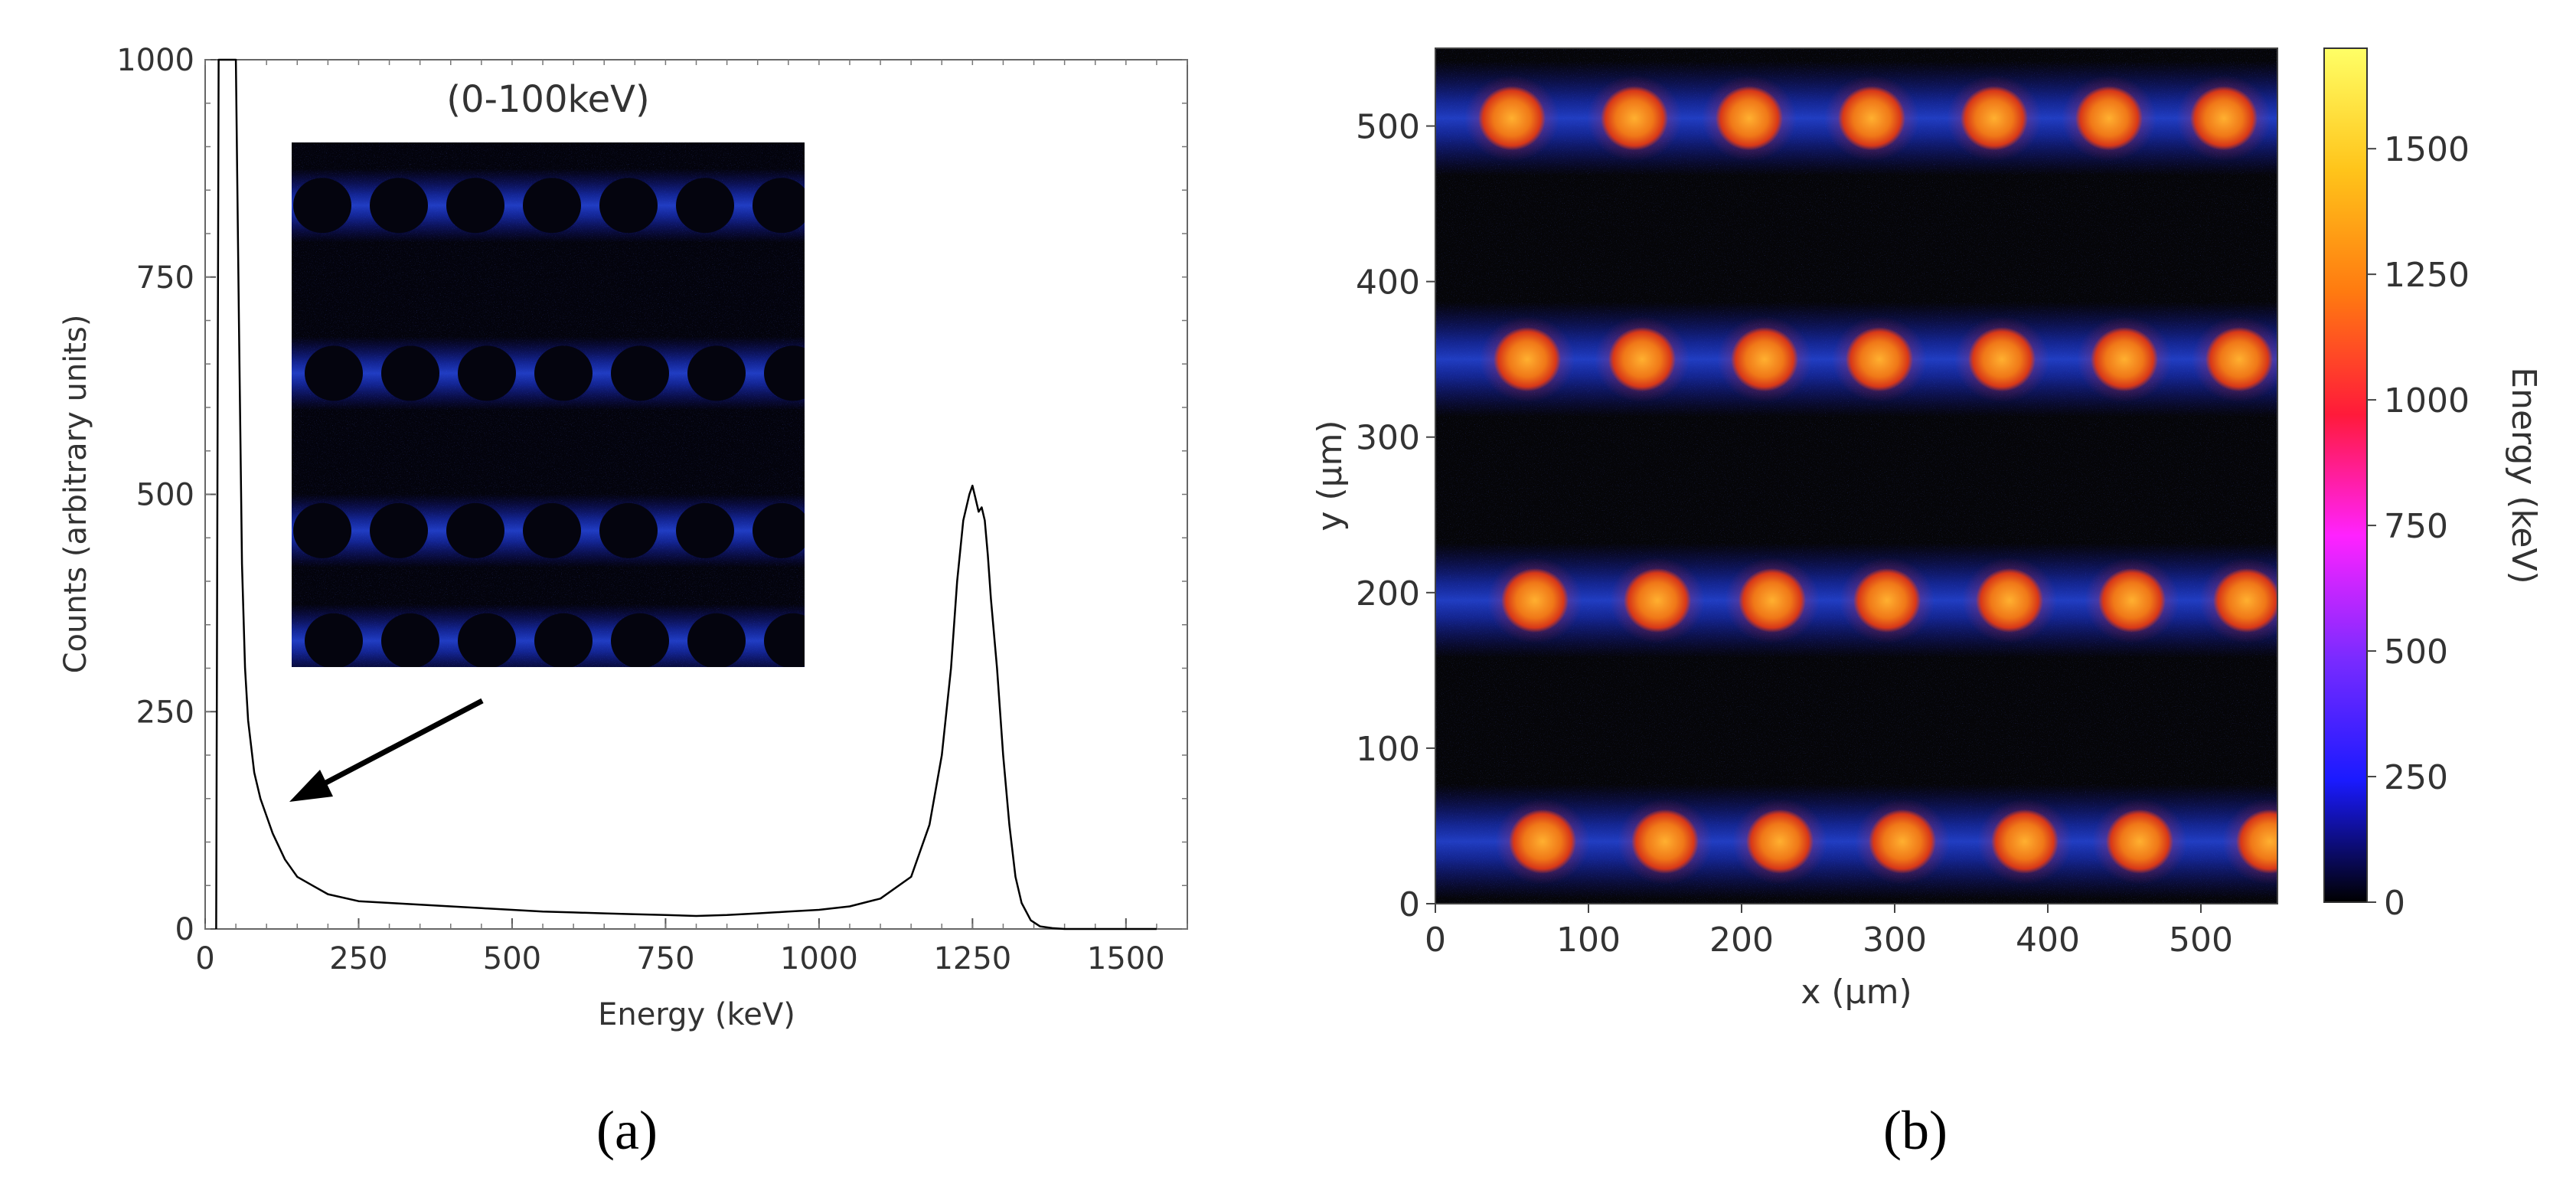 This screenshot has width=2576, height=1184. I want to click on inset-low-energy-map, so click(548, 404).